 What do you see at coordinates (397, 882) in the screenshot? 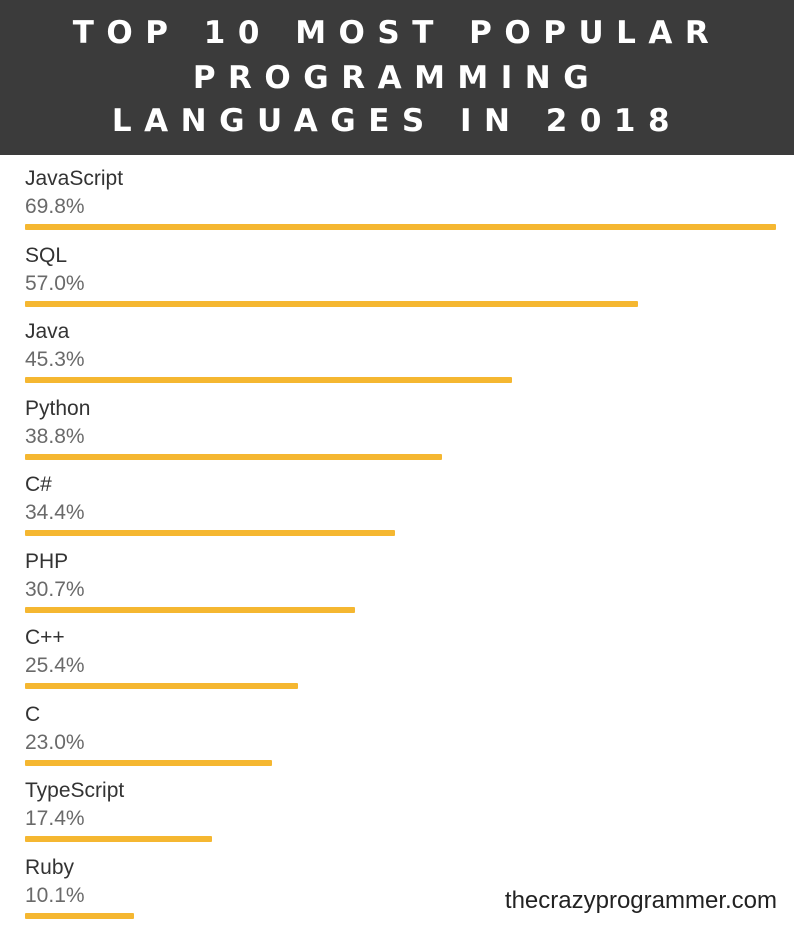
I see `bar-row-ruby: Ruby 10.1%` at bounding box center [397, 882].